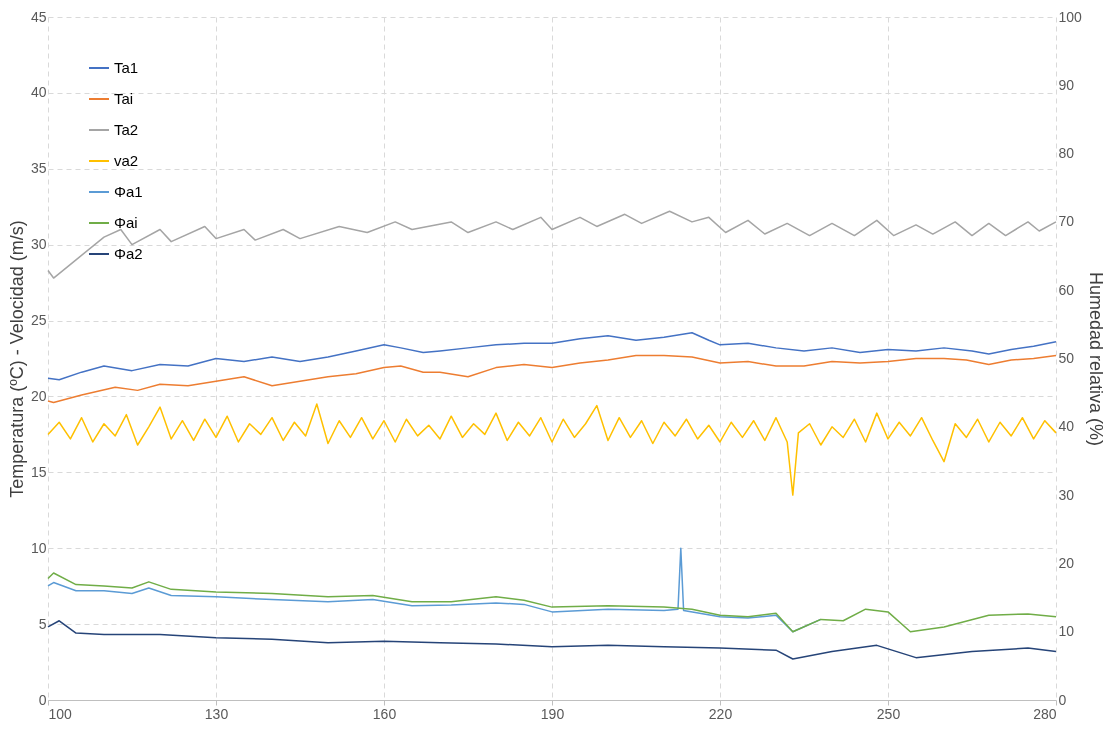  I want to click on y2-tick-label: 30, so click(1066, 494).